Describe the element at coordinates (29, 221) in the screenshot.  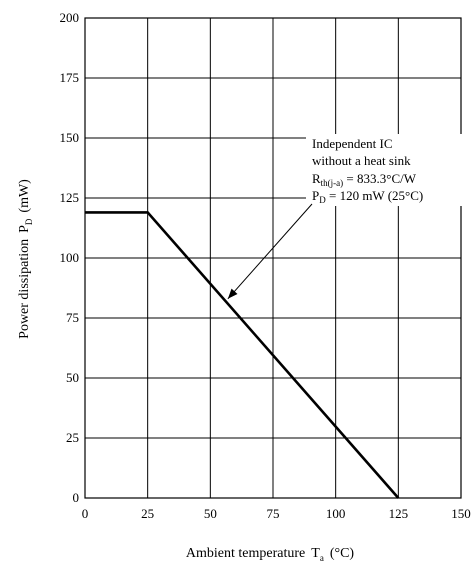
I see `y-axis-label-sub: D` at that location.